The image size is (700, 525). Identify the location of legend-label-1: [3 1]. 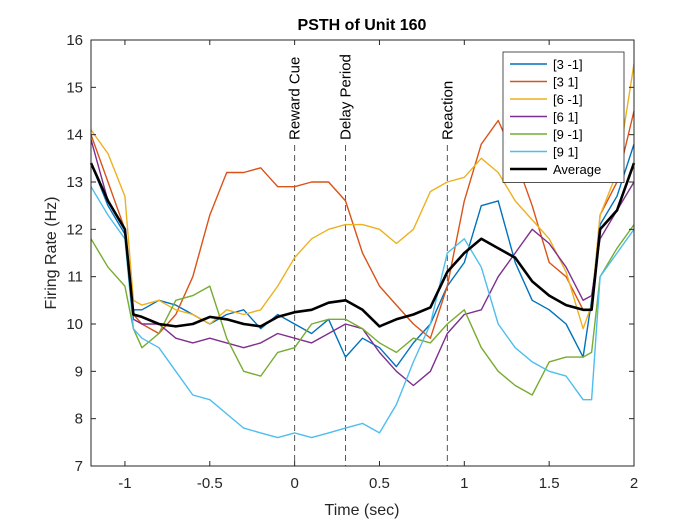
(565, 82).